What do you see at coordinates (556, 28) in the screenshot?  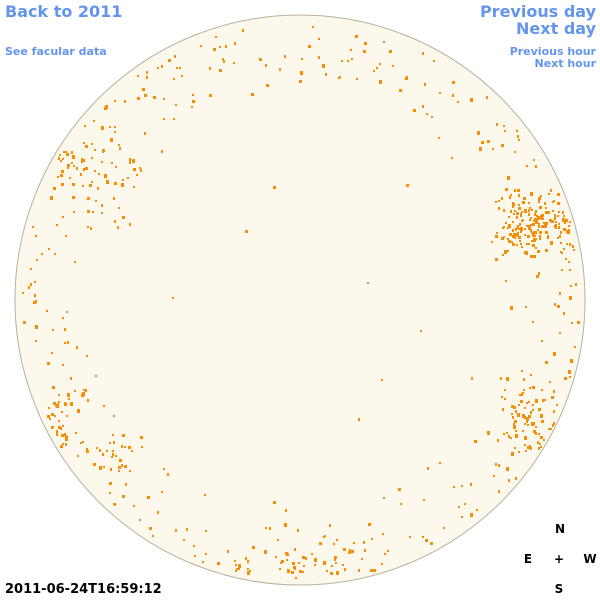 I see `next-day-link: Next day` at bounding box center [556, 28].